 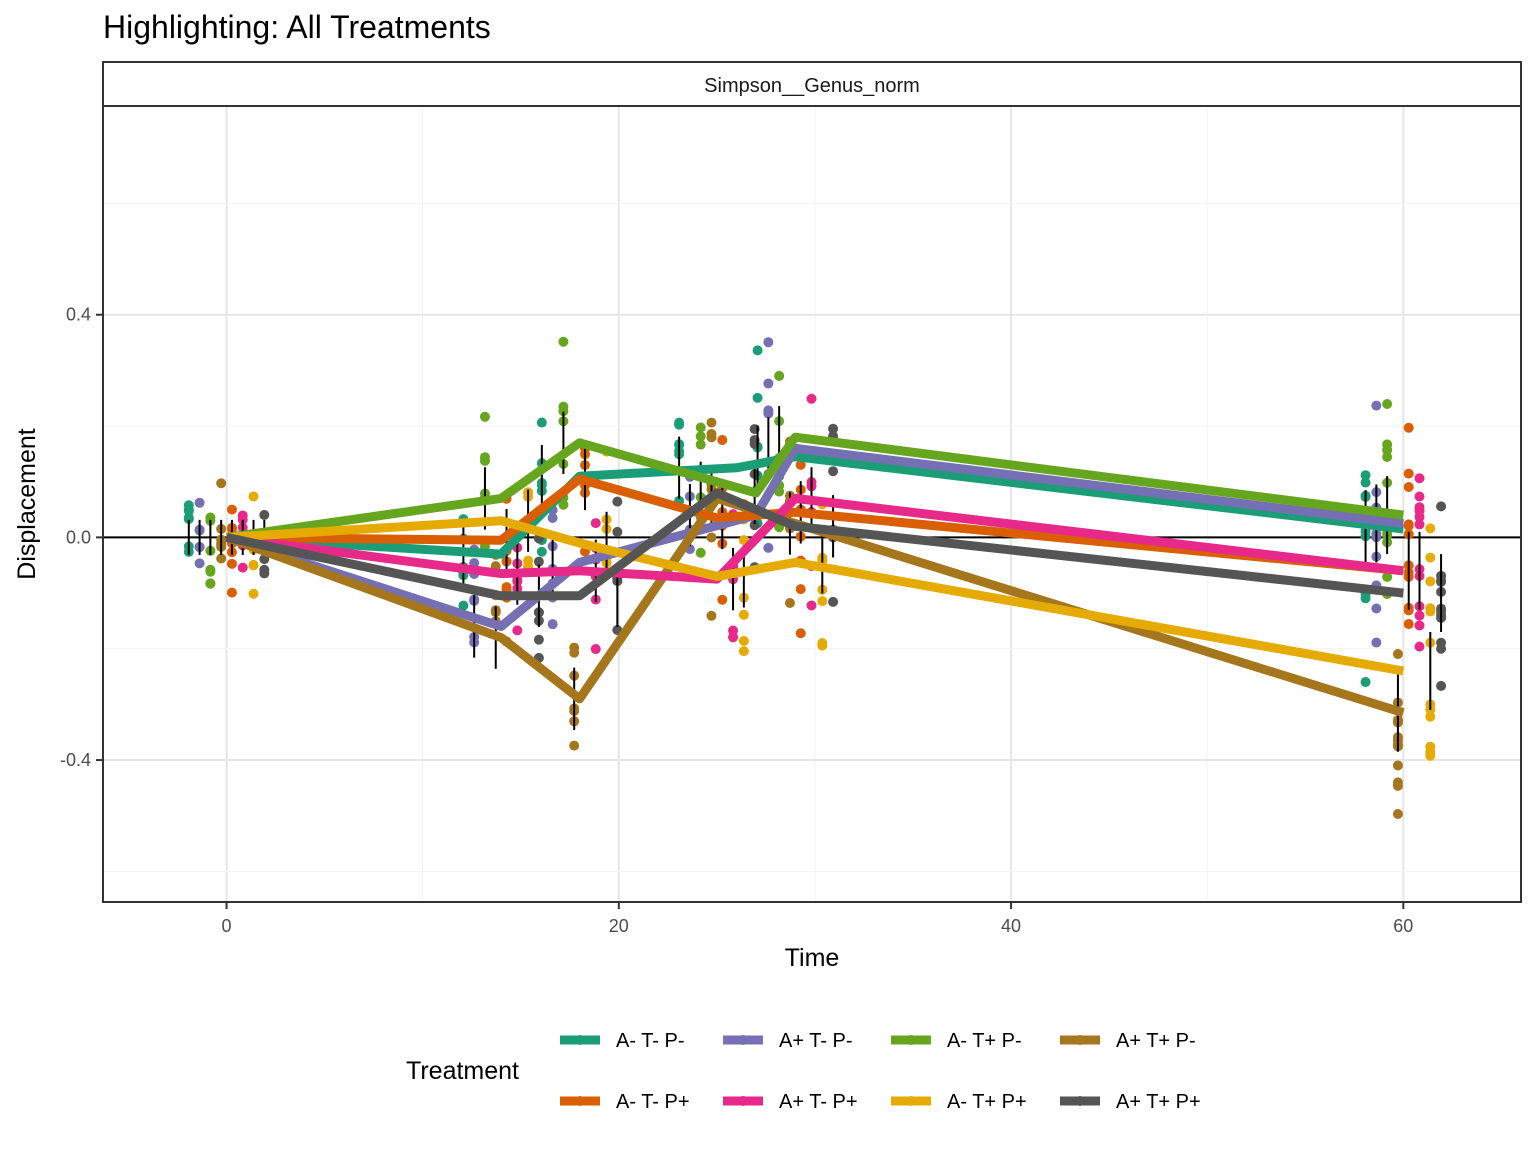 What do you see at coordinates (816, 1041) in the screenshot?
I see `legend-label: A+ T- P-` at bounding box center [816, 1041].